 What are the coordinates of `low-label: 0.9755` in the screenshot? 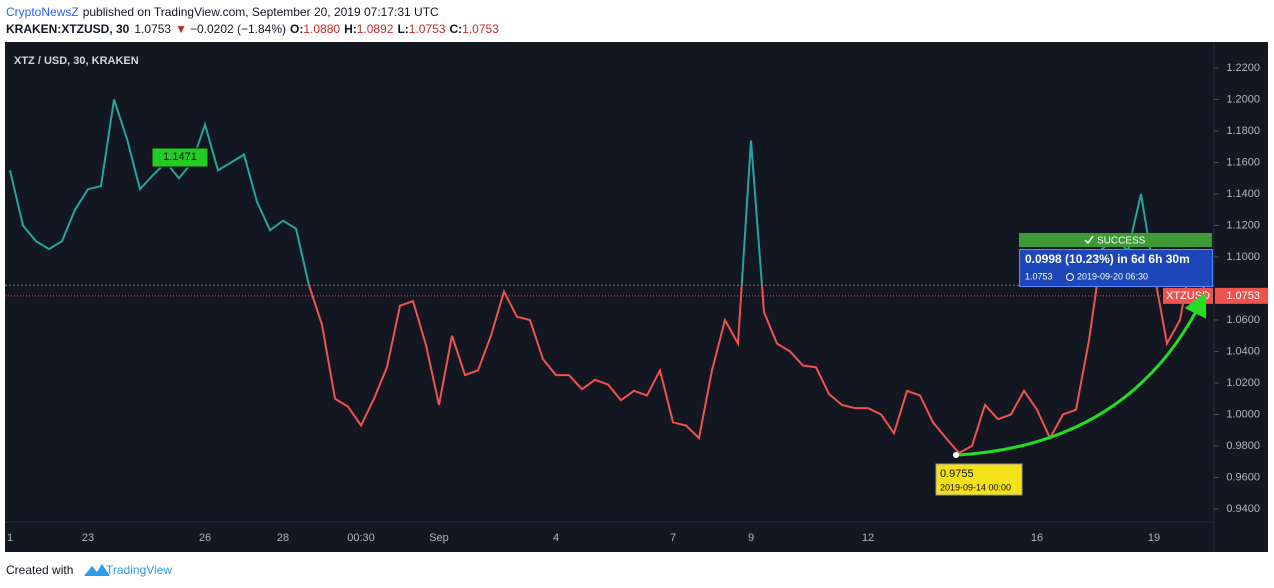 It's located at (957, 474).